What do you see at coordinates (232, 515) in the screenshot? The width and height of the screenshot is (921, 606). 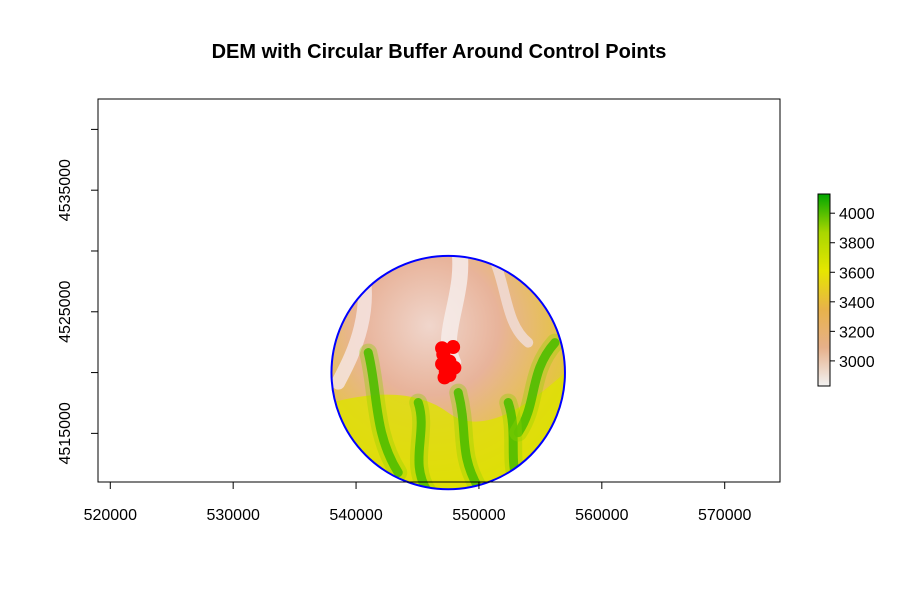 I see `x-tick-label: 530000` at bounding box center [232, 515].